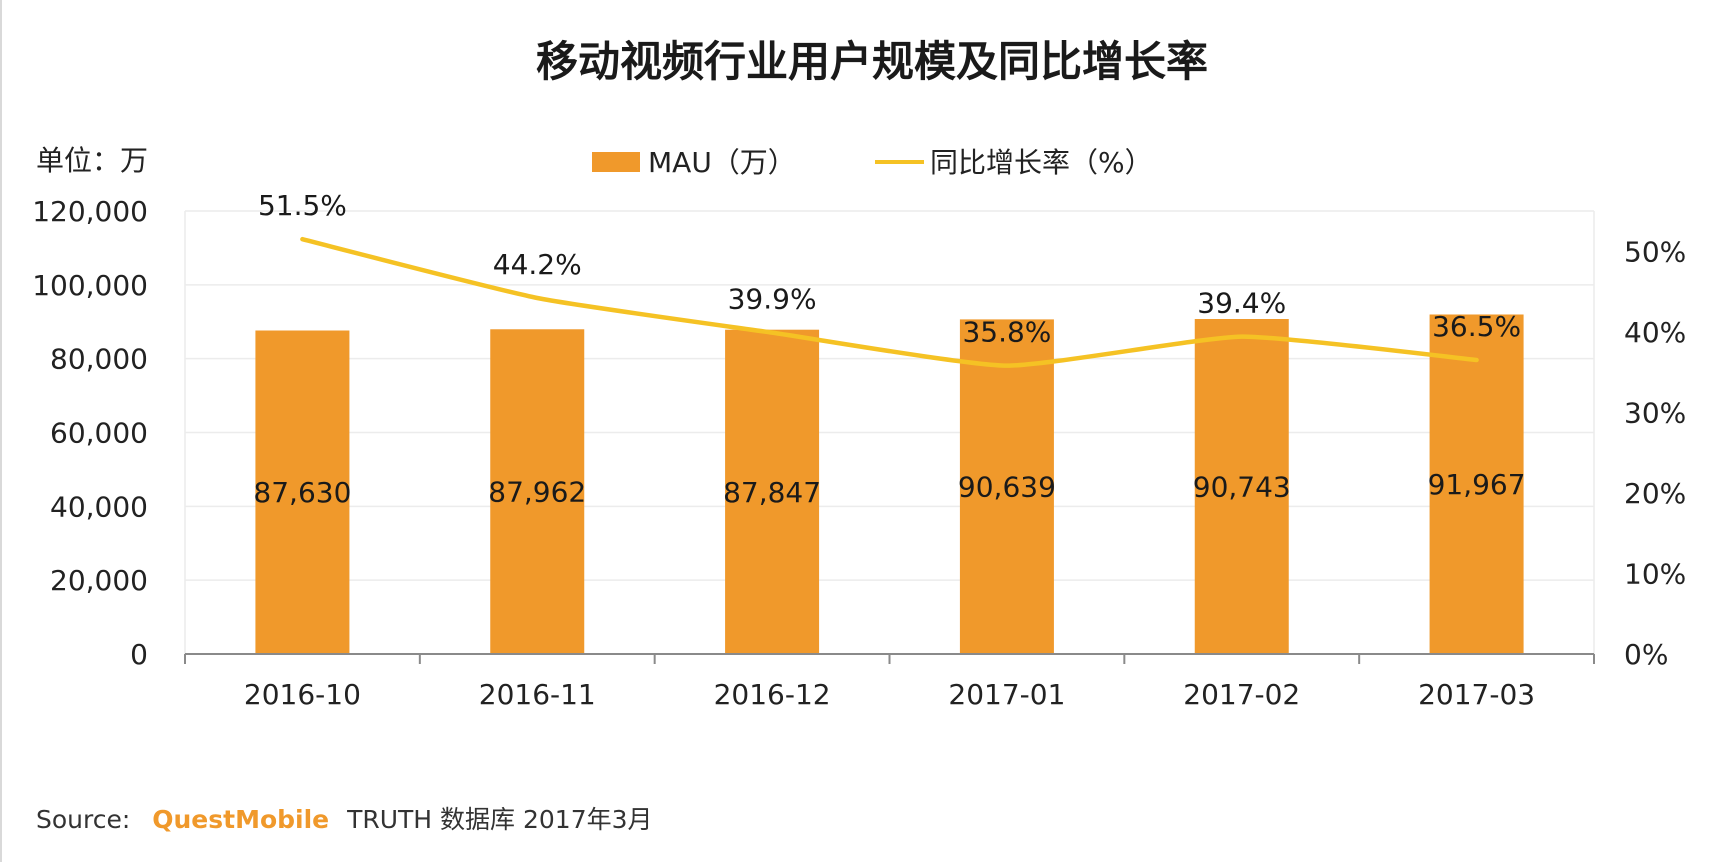  What do you see at coordinates (99, 359) in the screenshot?
I see `left-tick-label: 80,000` at bounding box center [99, 359].